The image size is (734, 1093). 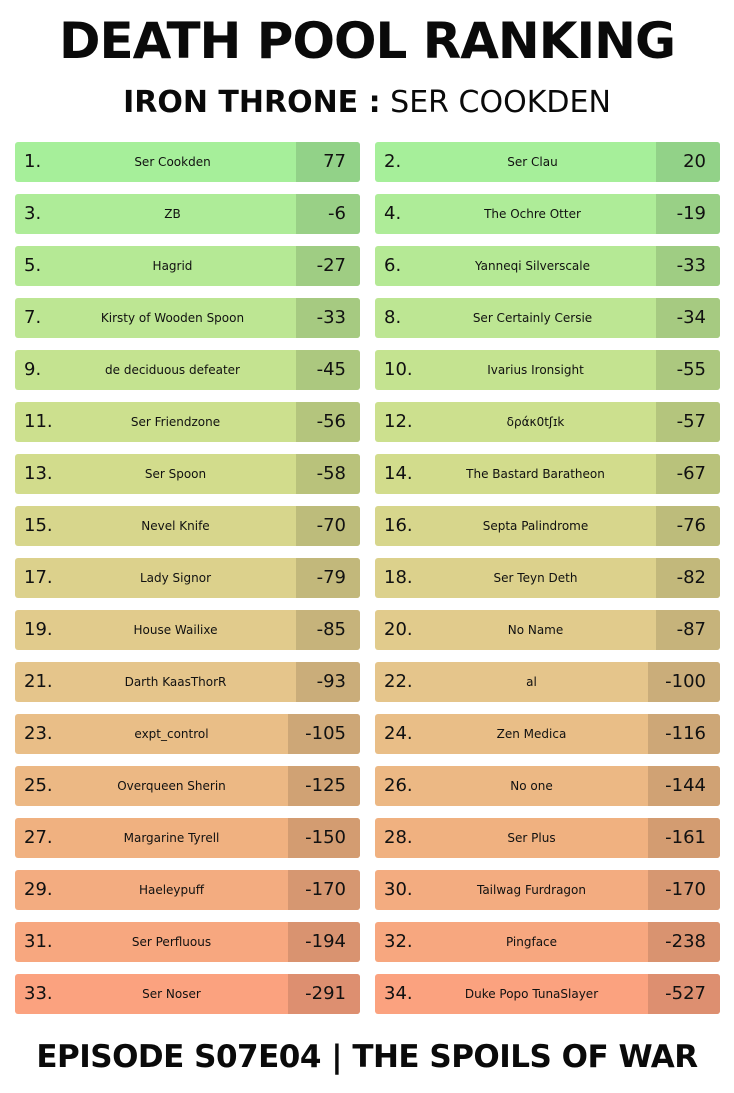 I want to click on ranking-row: 14. The Bastard Baratheon -67, so click(x=547, y=474).